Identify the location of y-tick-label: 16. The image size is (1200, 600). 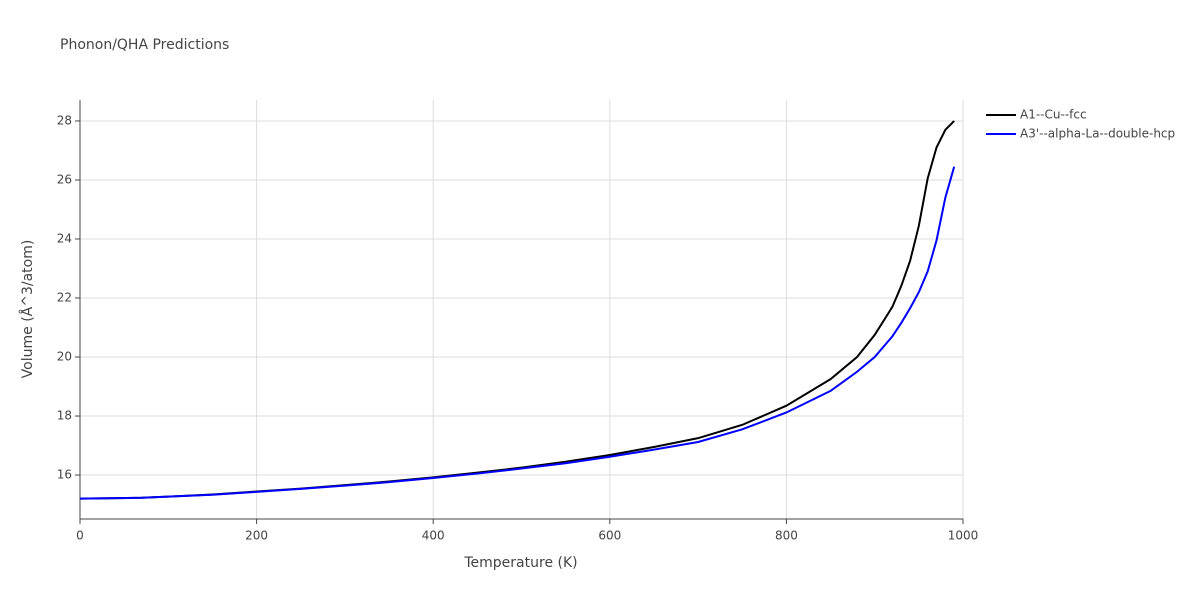
(64, 475).